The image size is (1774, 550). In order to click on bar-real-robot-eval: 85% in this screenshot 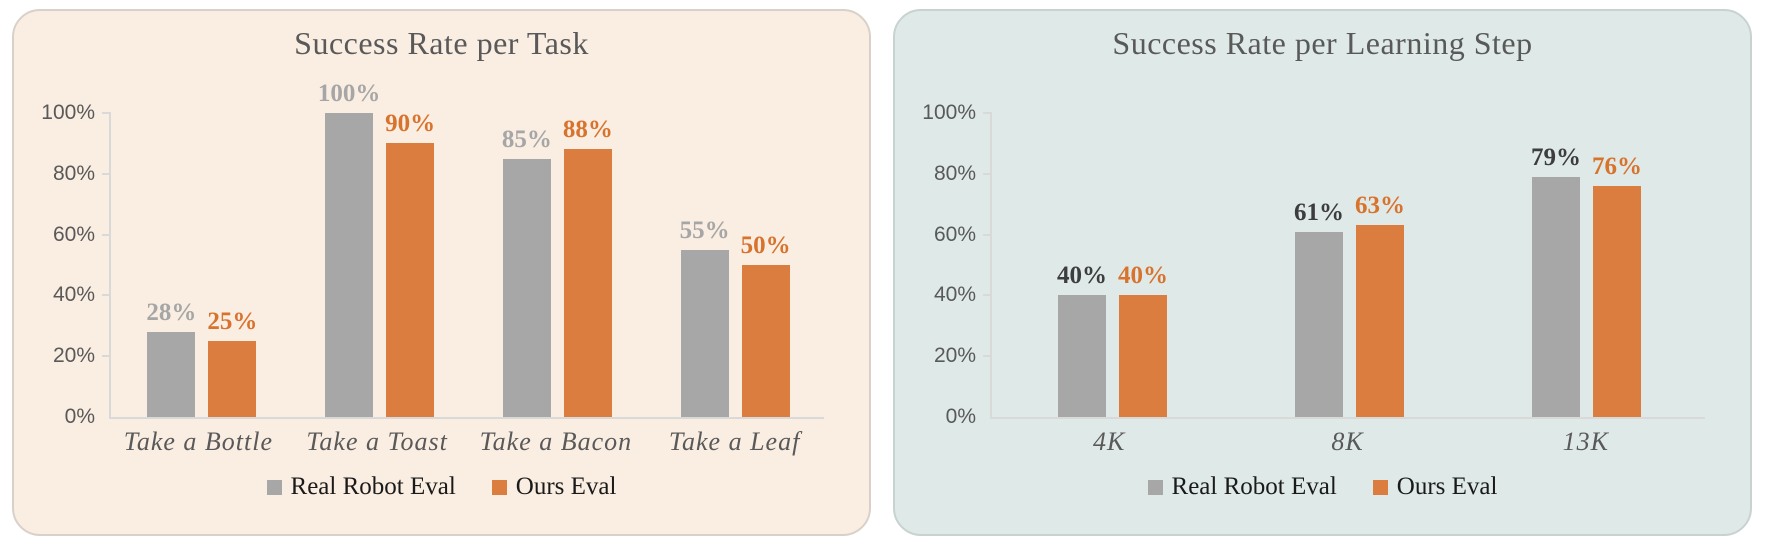, I will do `click(527, 271)`.